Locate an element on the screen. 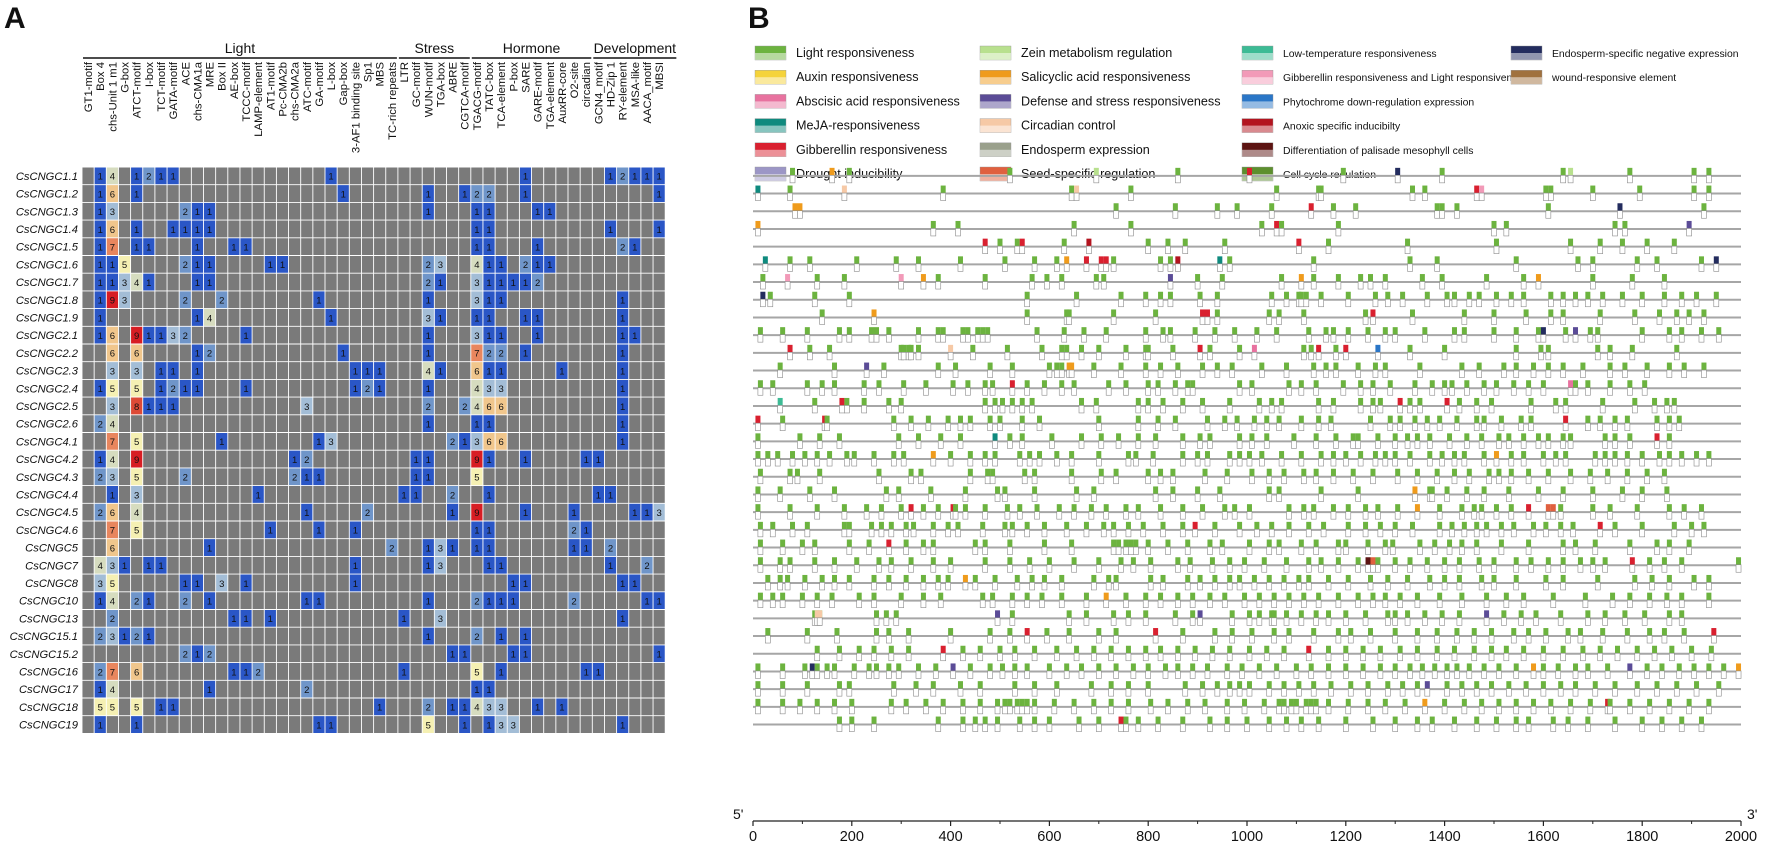 This screenshot has width=1772, height=847. cell-value-label: 2 is located at coordinates (185, 655).